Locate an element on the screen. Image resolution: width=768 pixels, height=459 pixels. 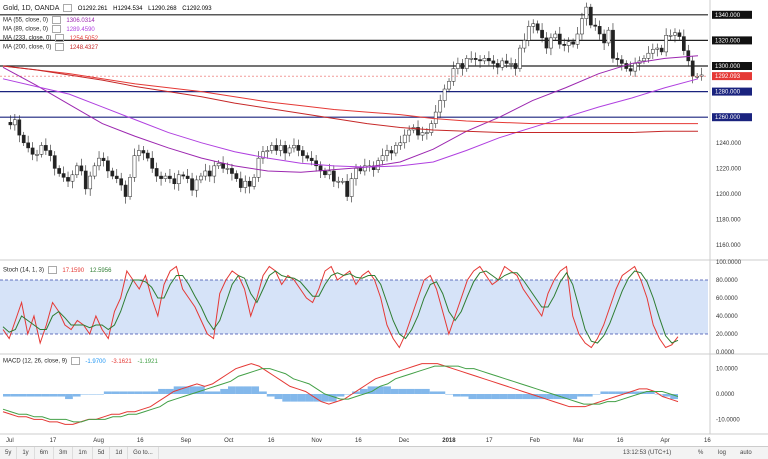
auto-toggle: auto is located at coordinates (746, 453).